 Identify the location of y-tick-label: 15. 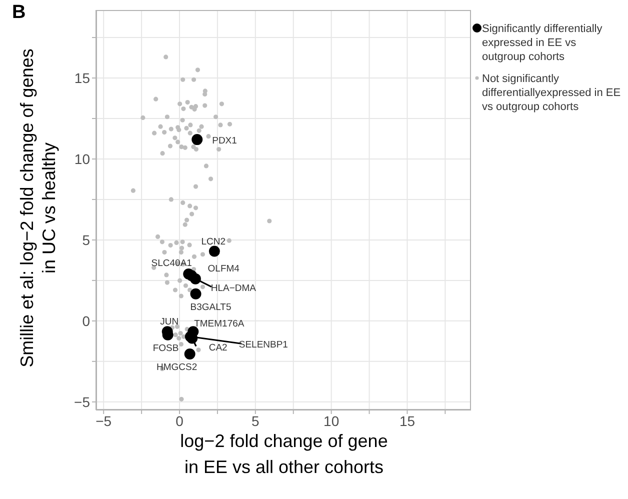
(82, 78).